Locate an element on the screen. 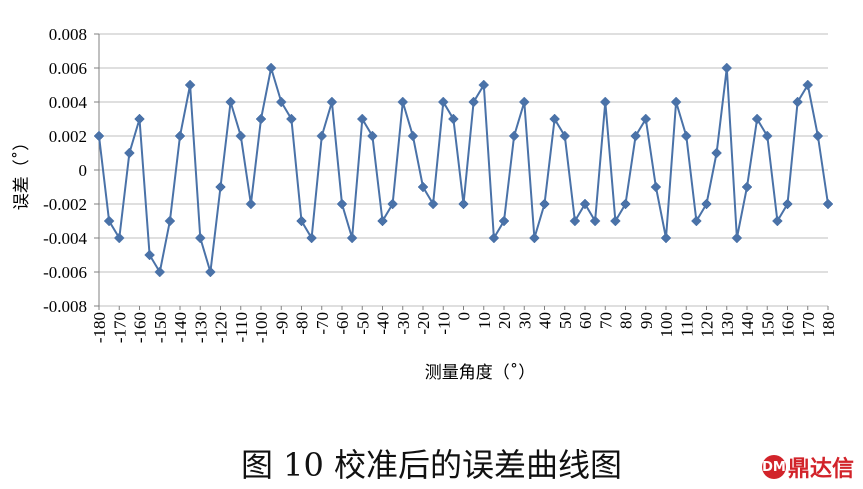  x-tick-label: 50 is located at coordinates (565, 320).